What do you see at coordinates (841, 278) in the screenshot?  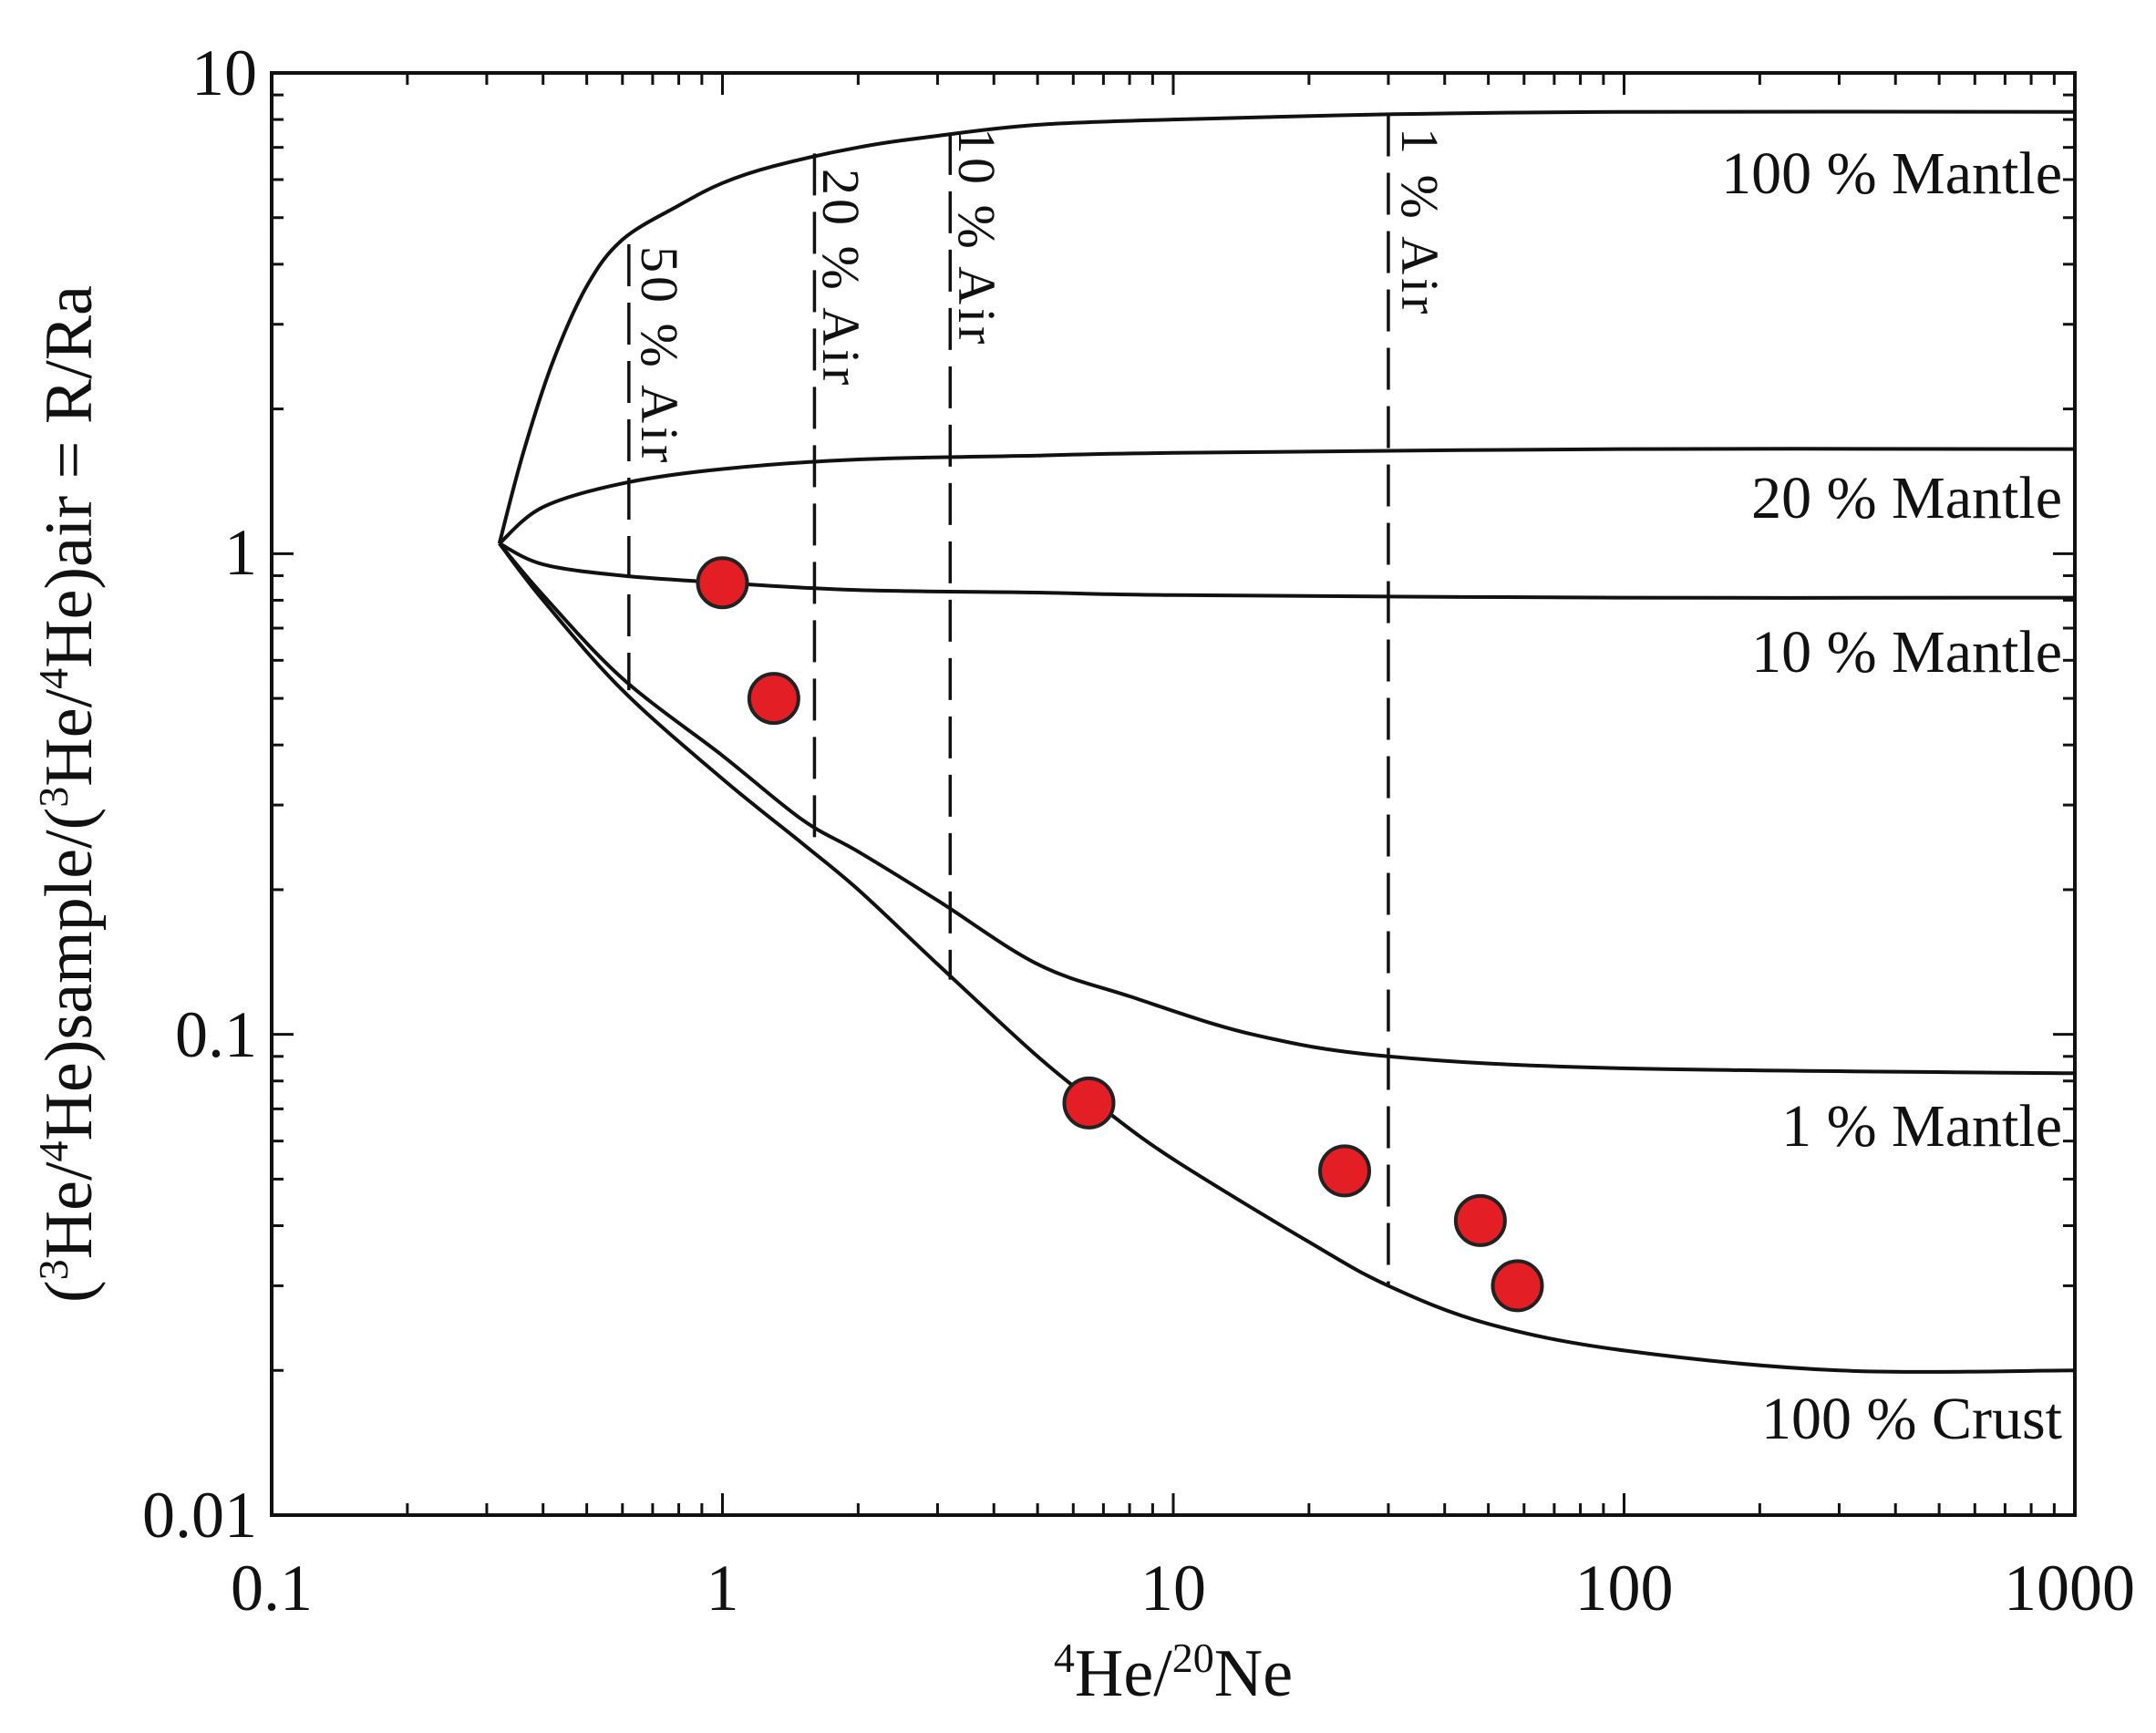 I see `air-label-20: 20 % Air` at bounding box center [841, 278].